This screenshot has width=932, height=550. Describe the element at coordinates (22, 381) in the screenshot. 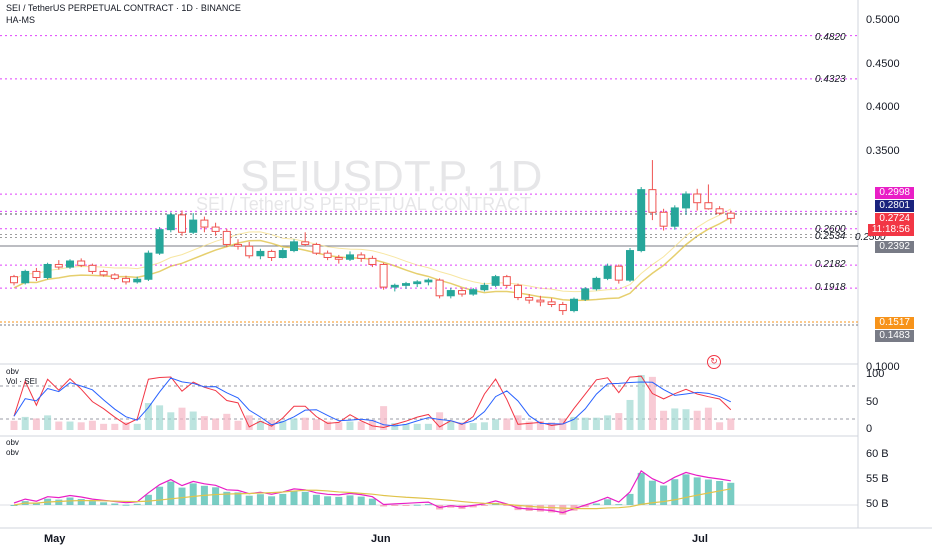

I see `pane2-label: Vol · SEI` at that location.